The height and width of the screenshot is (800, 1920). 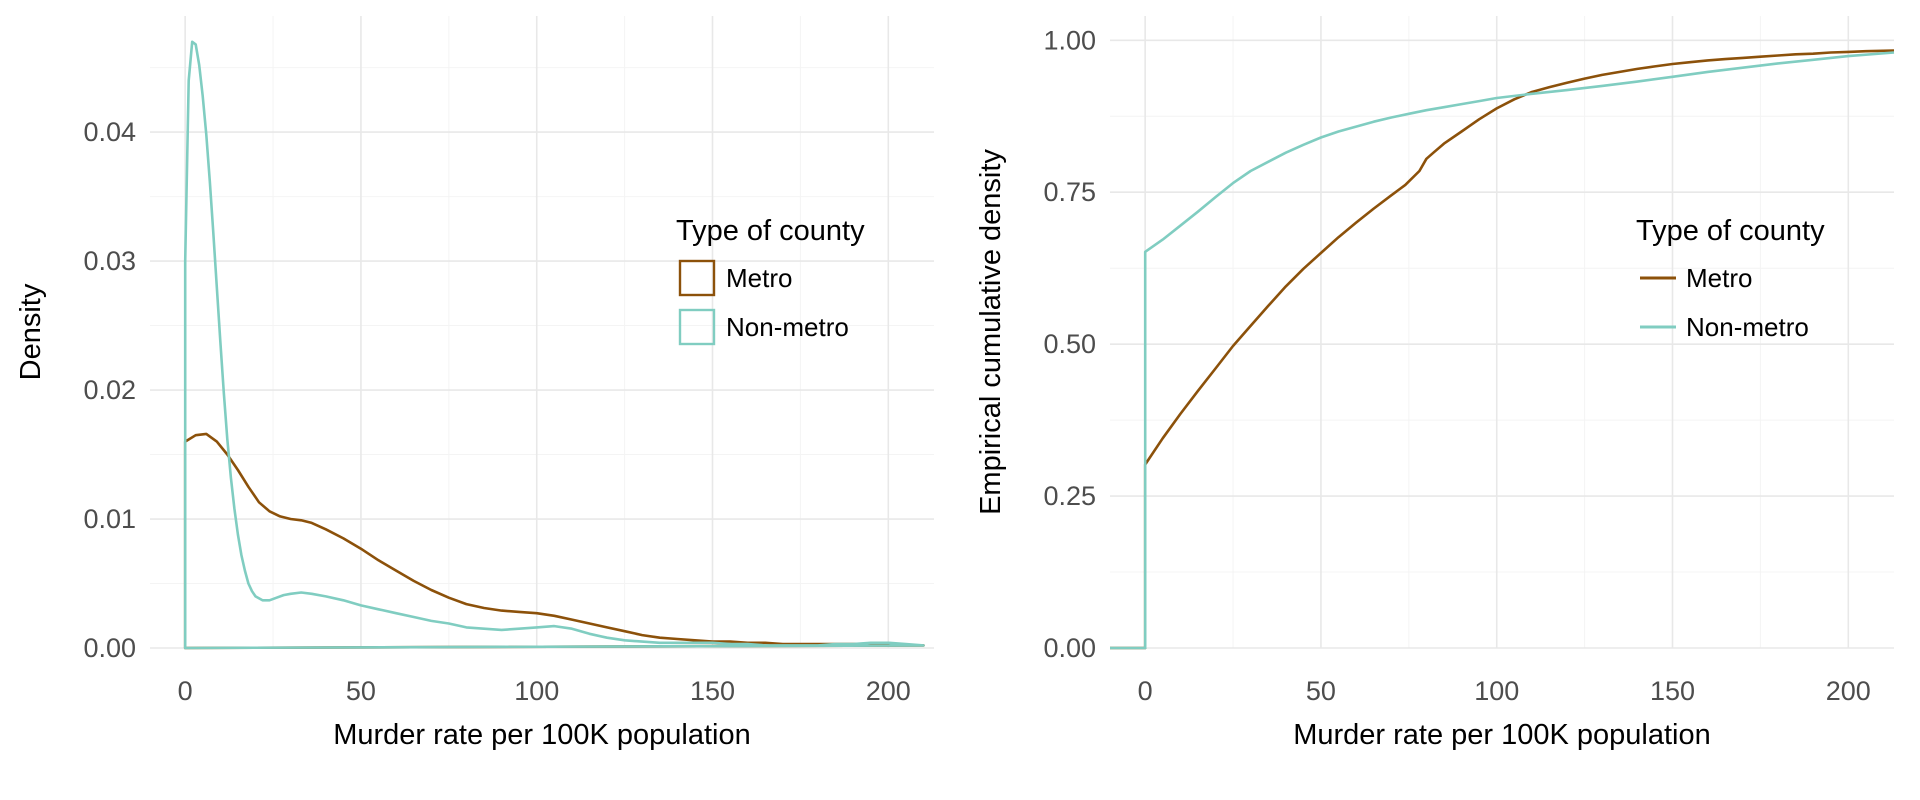 What do you see at coordinates (991, 332) in the screenshot?
I see `y-axis-label: Empirical cumulative density` at bounding box center [991, 332].